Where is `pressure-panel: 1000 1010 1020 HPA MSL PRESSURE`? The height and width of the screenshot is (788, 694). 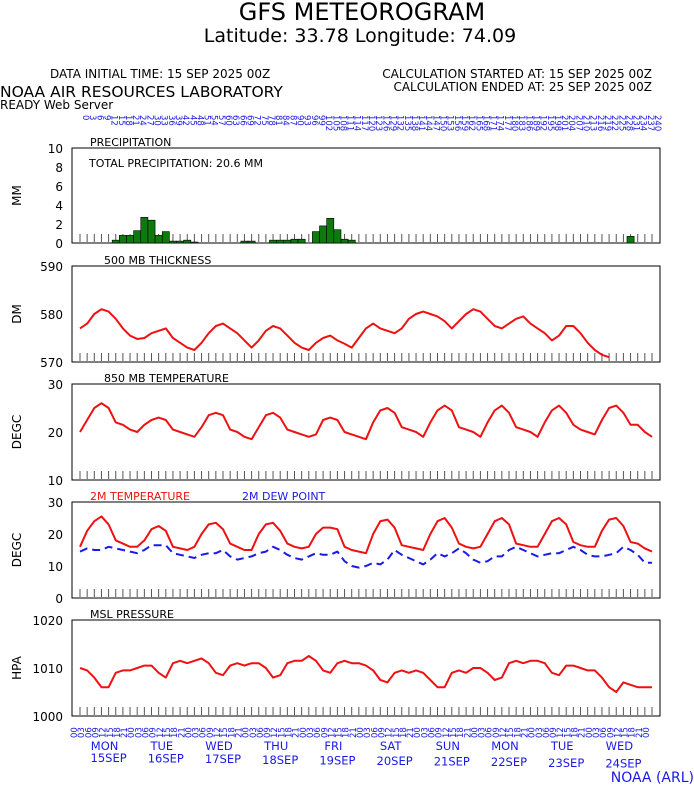 pressure-panel: 1000 1010 1020 HPA MSL PRESSURE is located at coordinates (335, 666).